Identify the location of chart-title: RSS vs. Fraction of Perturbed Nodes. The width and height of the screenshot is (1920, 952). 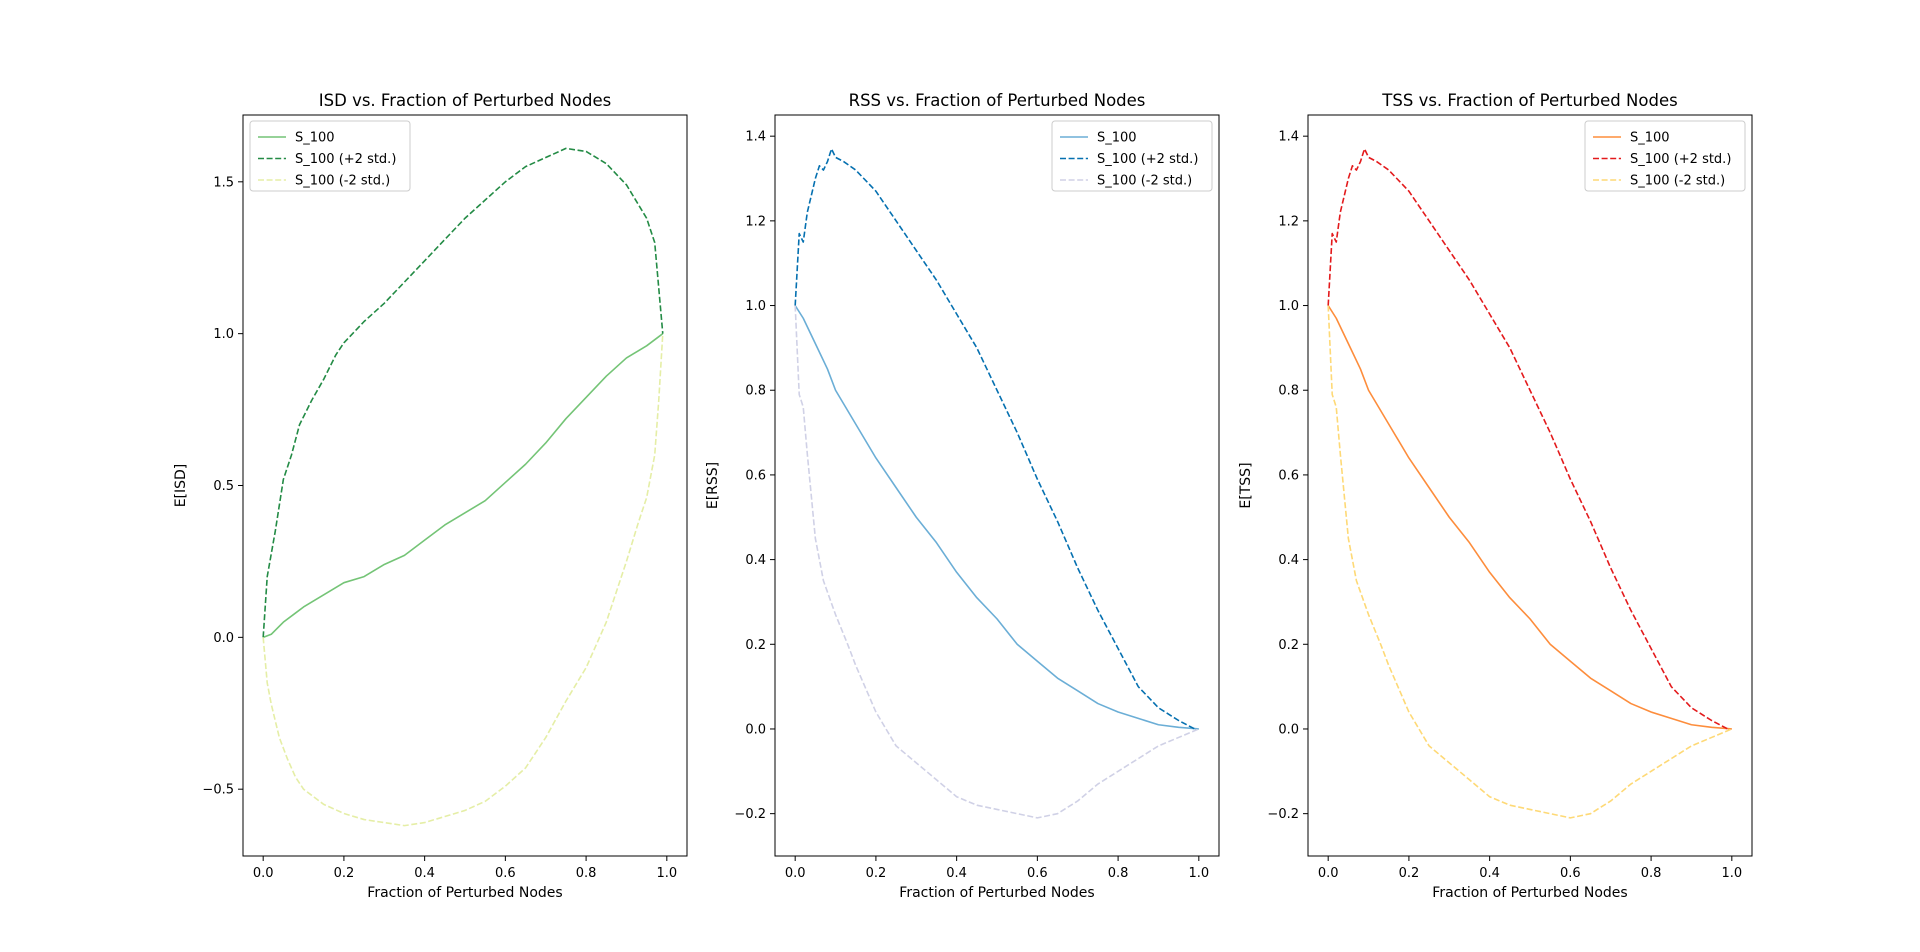
(997, 100).